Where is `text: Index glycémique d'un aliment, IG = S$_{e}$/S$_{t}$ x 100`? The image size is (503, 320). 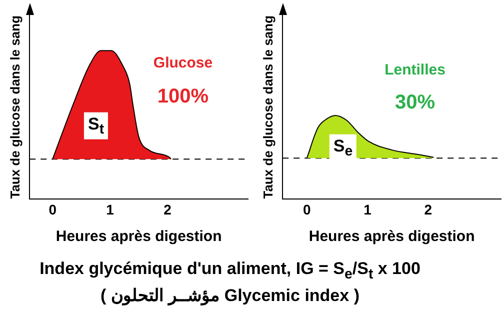 text: Index glycémique d'un aliment, IG = S$_{e}$/S$_{t}$ x 100 is located at coordinates (230, 271).